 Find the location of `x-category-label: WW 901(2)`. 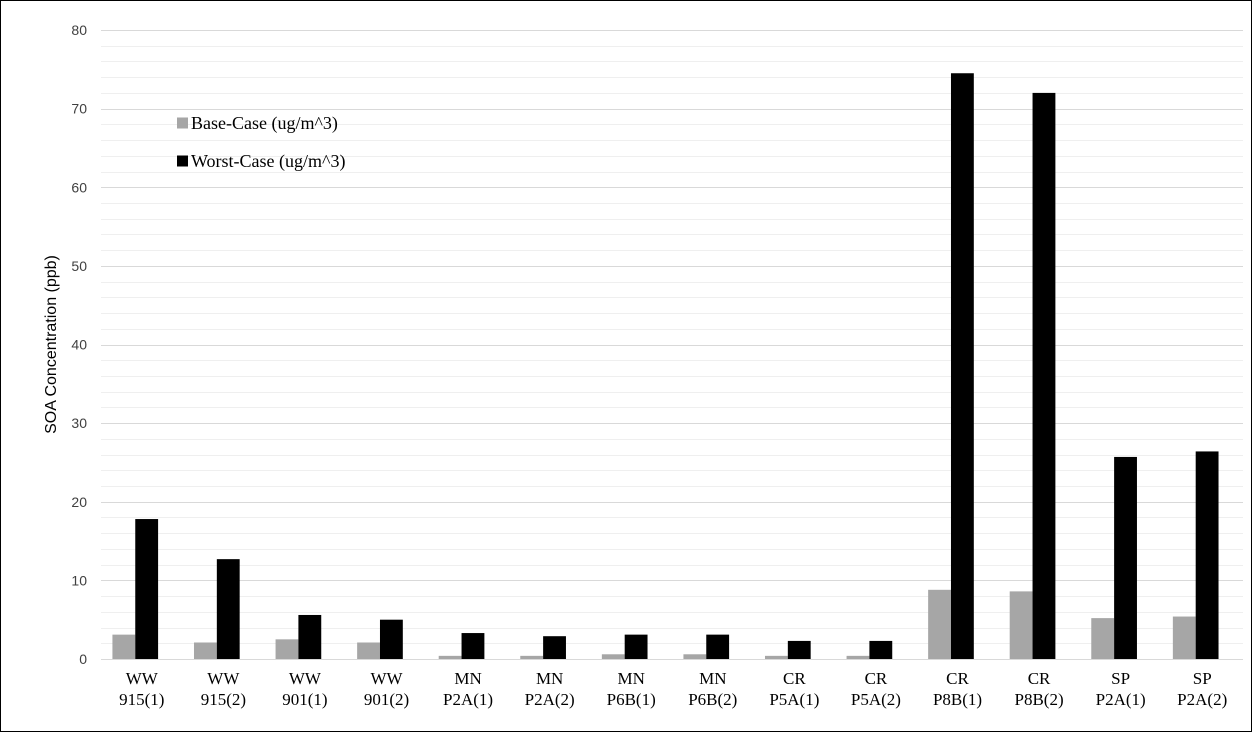

x-category-label: WW 901(2) is located at coordinates (386, 689).